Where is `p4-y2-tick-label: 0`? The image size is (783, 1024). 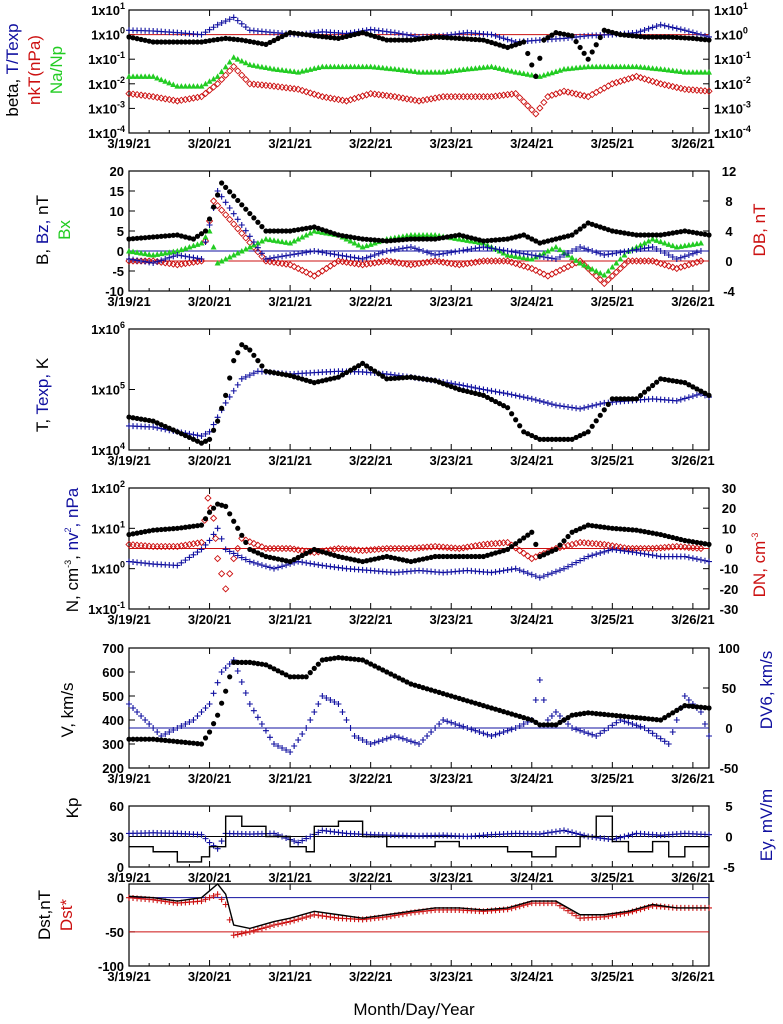 p4-y2-tick-label: 0 is located at coordinates (728, 549).